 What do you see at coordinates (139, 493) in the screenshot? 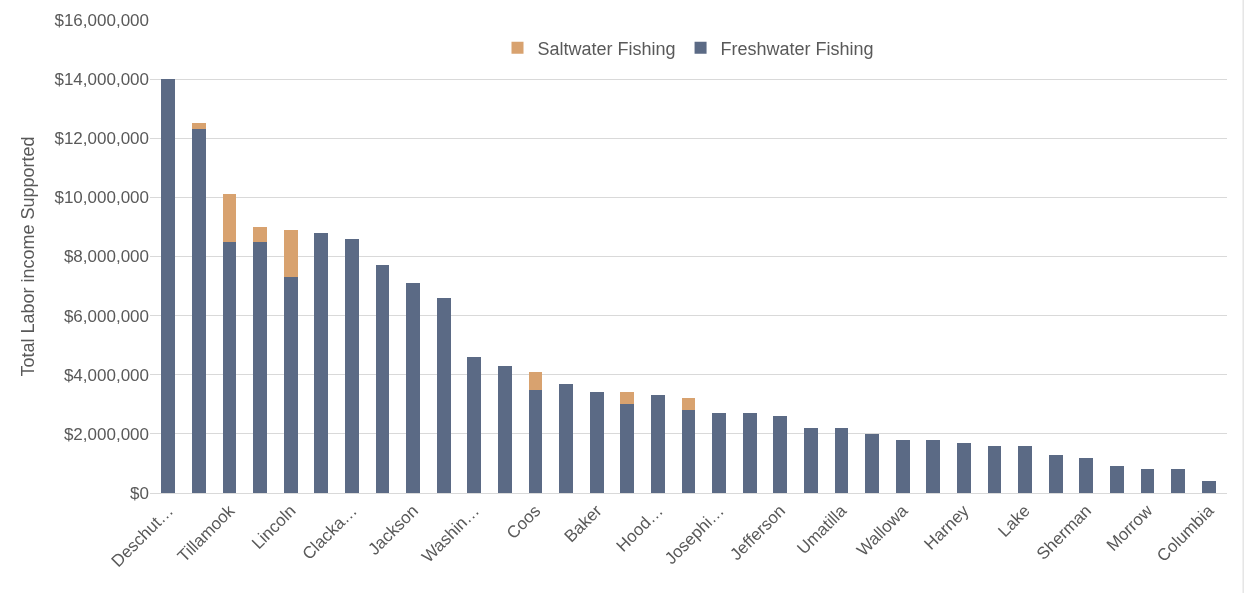
I see `y-tick-label: $0` at bounding box center [139, 493].